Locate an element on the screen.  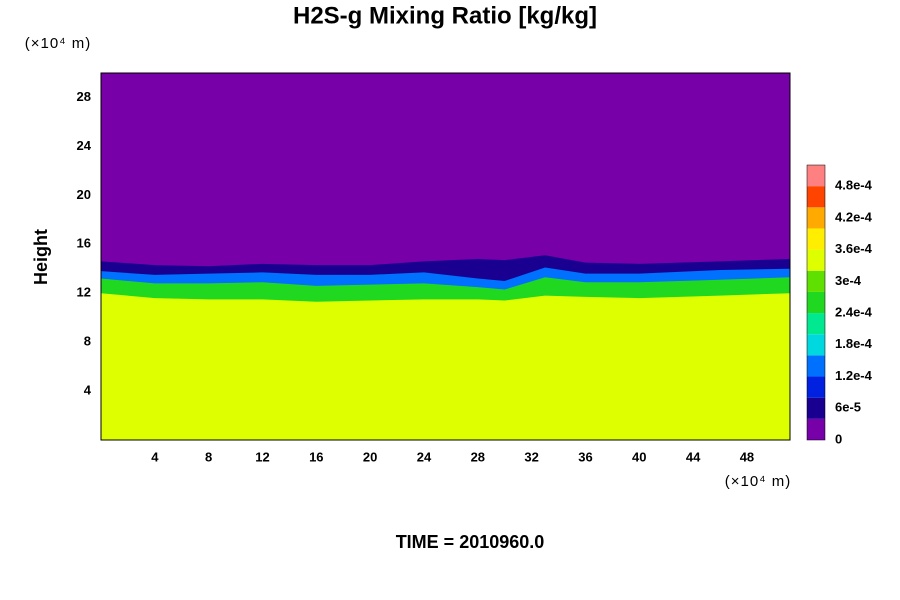
chart-title: H2S-g Mixing Ratio [kg/kg] is located at coordinates (445, 15).